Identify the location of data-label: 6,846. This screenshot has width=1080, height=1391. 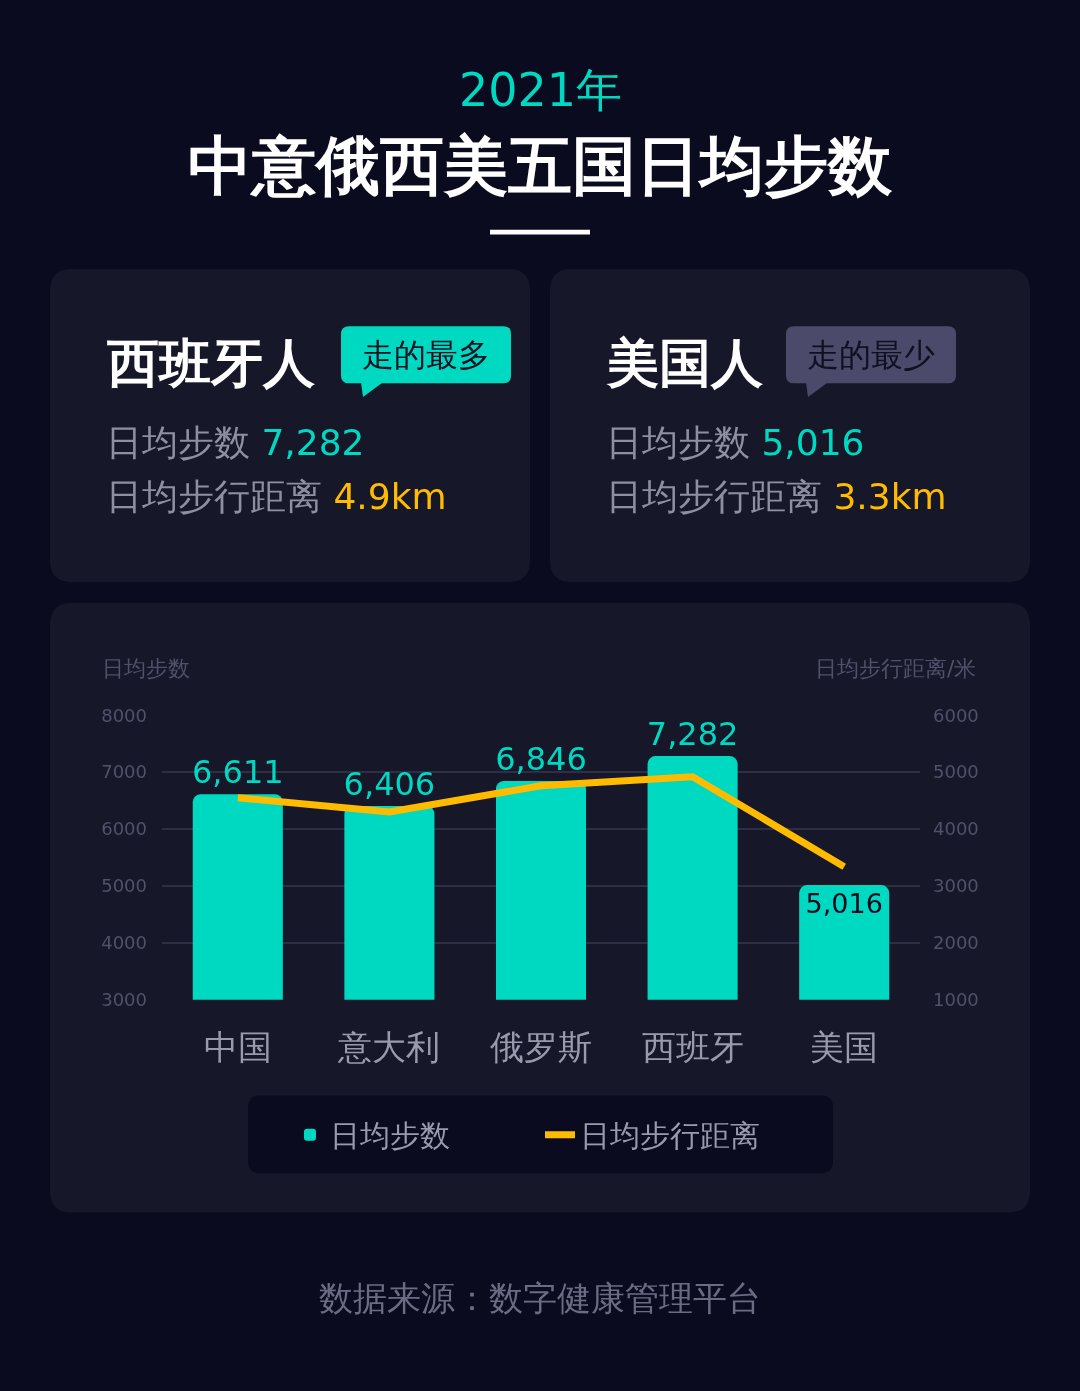
(541, 758).